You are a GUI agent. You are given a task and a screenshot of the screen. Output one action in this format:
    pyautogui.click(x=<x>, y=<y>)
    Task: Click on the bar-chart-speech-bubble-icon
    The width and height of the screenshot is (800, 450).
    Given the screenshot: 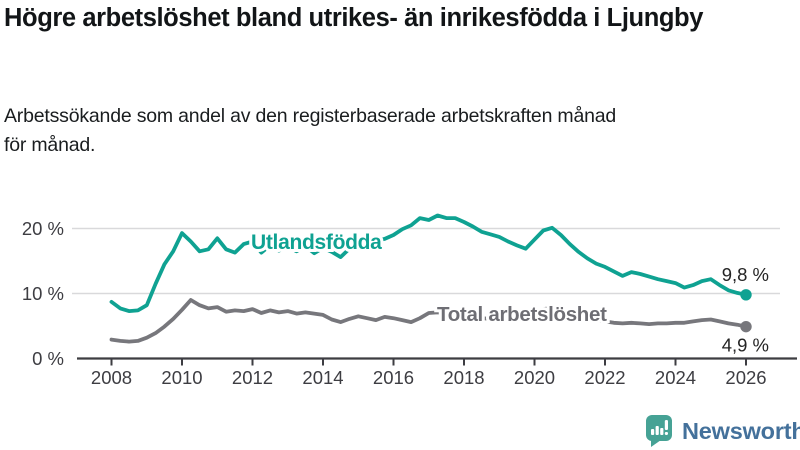 What is the action you would take?
    pyautogui.click(x=659, y=431)
    